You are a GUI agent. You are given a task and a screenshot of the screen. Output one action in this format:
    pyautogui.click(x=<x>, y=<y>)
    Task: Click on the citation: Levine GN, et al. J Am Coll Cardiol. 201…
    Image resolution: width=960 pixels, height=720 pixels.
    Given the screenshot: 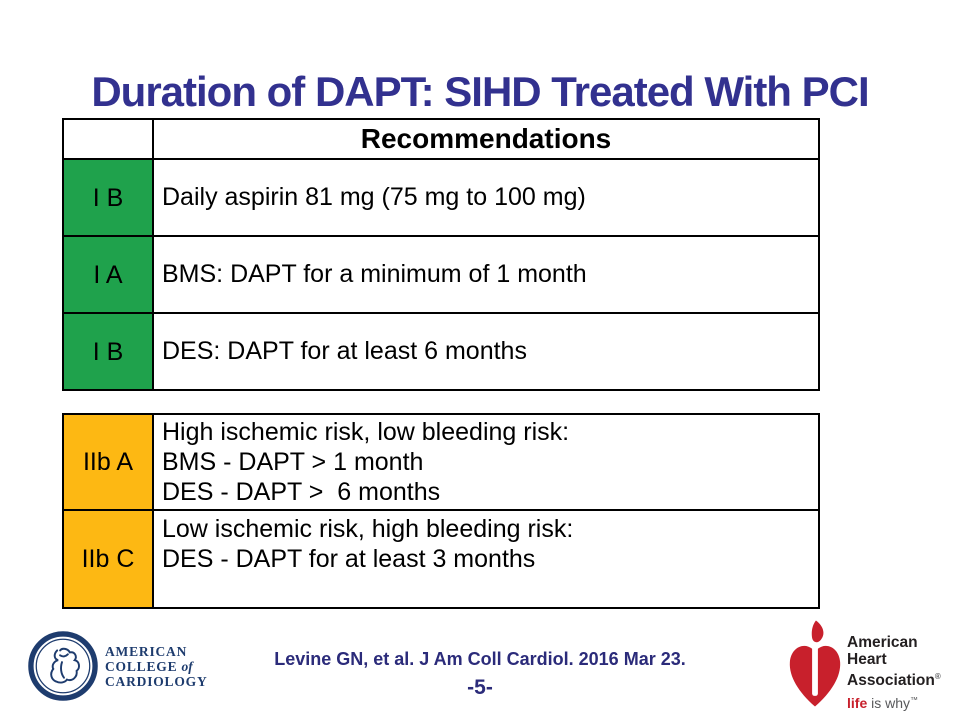 What is the action you would take?
    pyautogui.click(x=480, y=659)
    